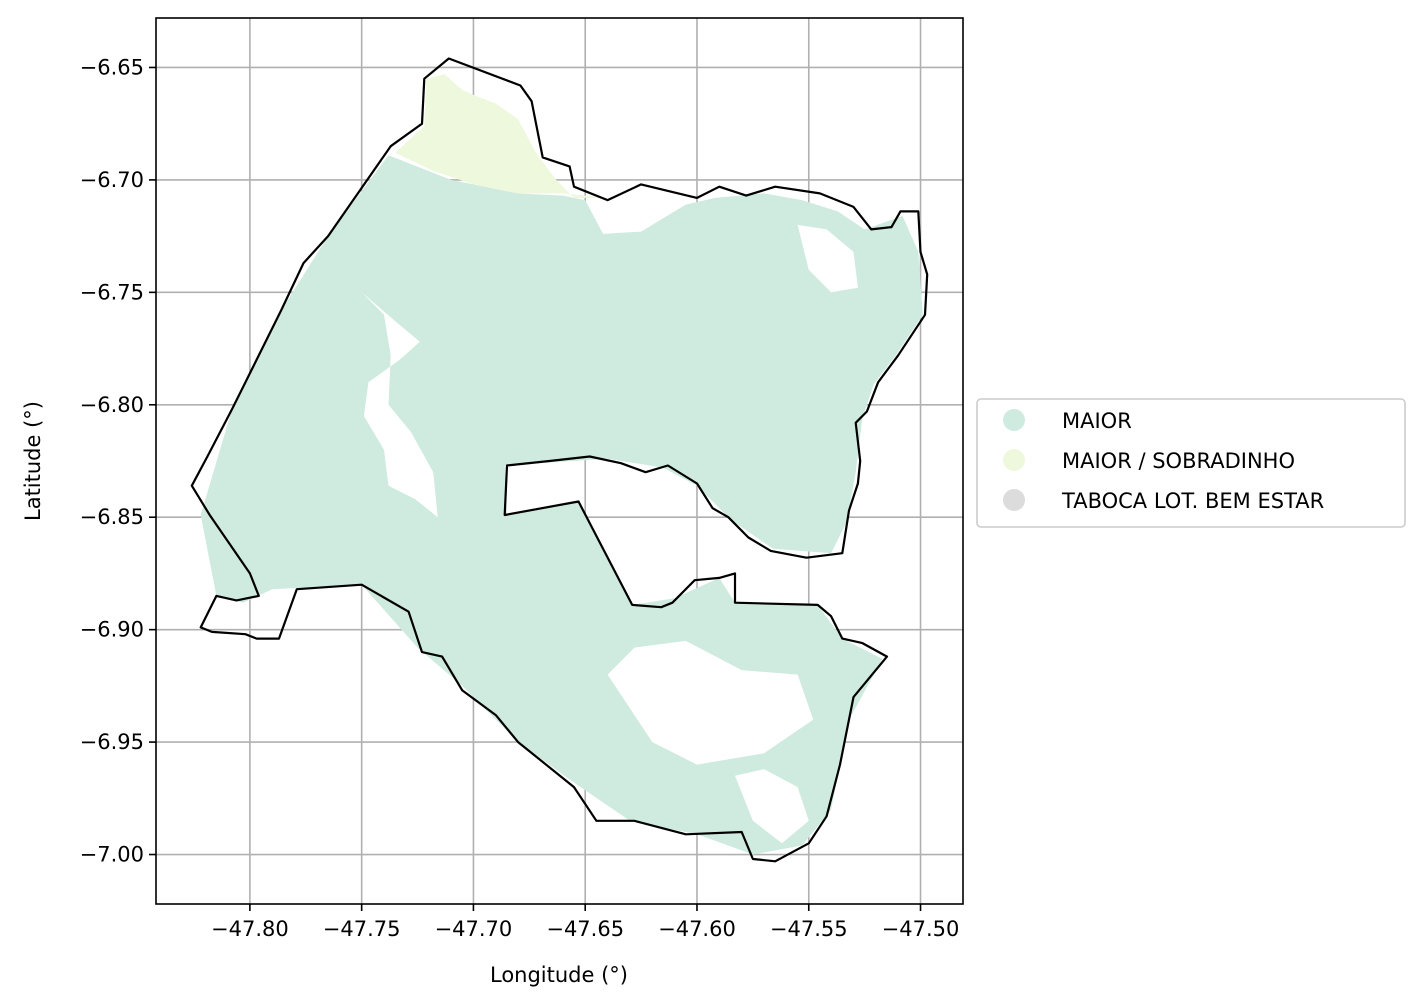 The width and height of the screenshot is (1424, 1006). What do you see at coordinates (118, 461) in the screenshot?
I see `y-axis-ticks: −6.65 −6.70 −6.75 −6.80 −6.85 −6.90 −6.95 −7.00` at bounding box center [118, 461].